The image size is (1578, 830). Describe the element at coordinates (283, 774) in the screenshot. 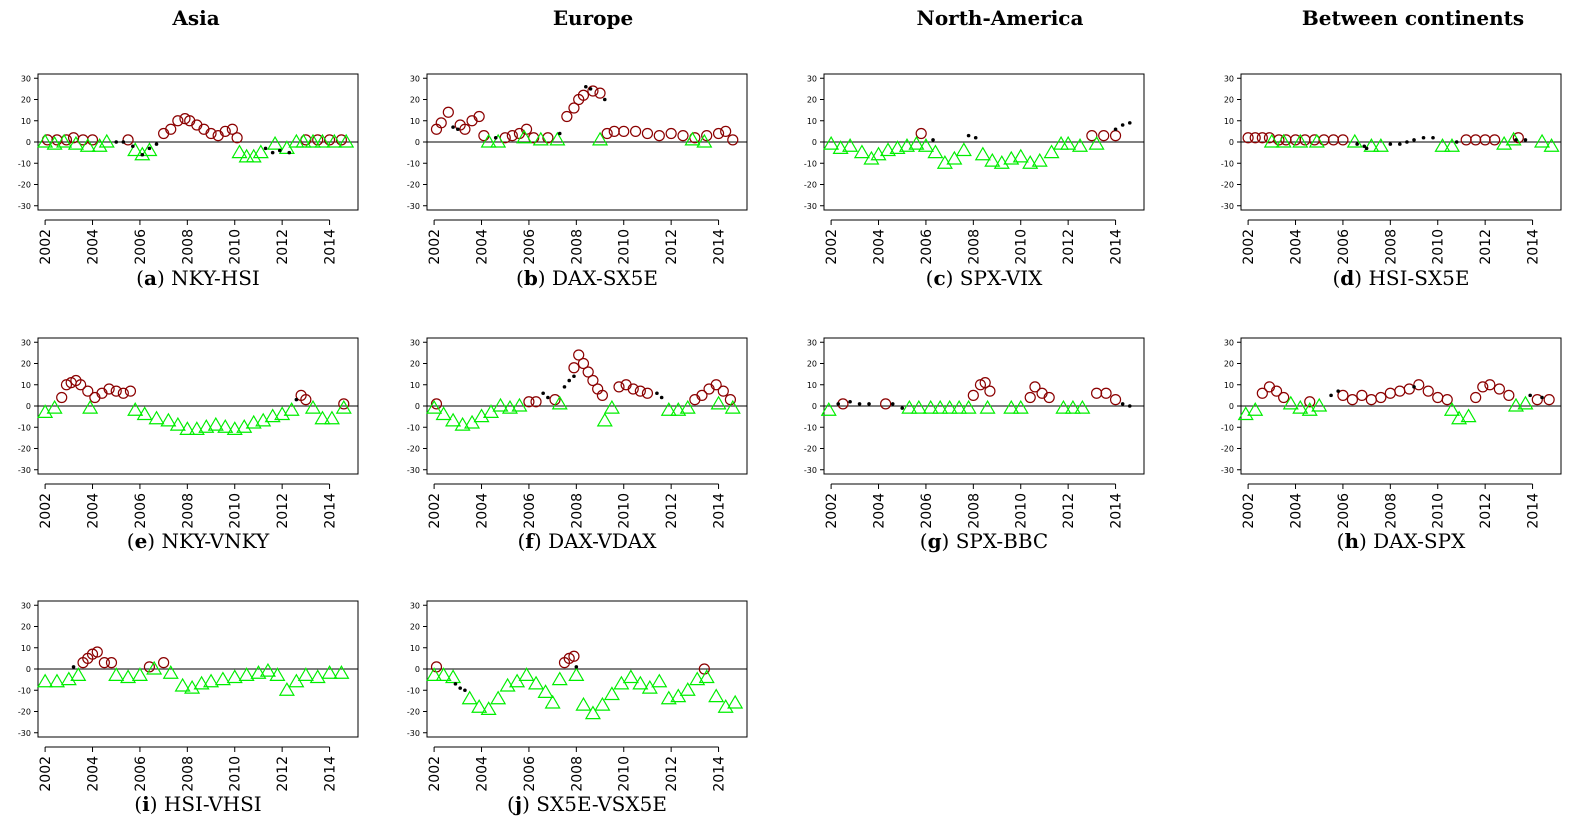

I see `x-tick-label: 2012` at that location.